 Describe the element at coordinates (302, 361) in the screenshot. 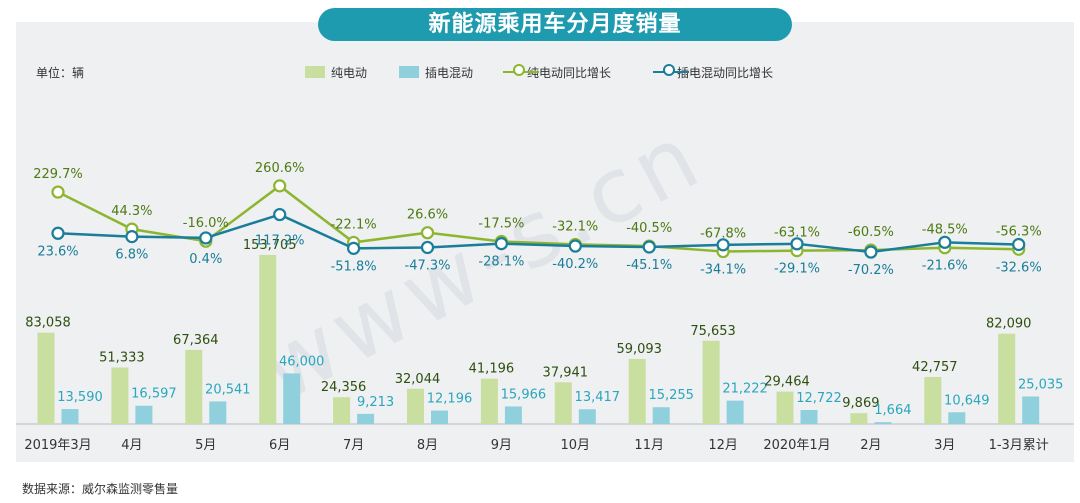

I see `data-label-phev: 46,000` at that location.